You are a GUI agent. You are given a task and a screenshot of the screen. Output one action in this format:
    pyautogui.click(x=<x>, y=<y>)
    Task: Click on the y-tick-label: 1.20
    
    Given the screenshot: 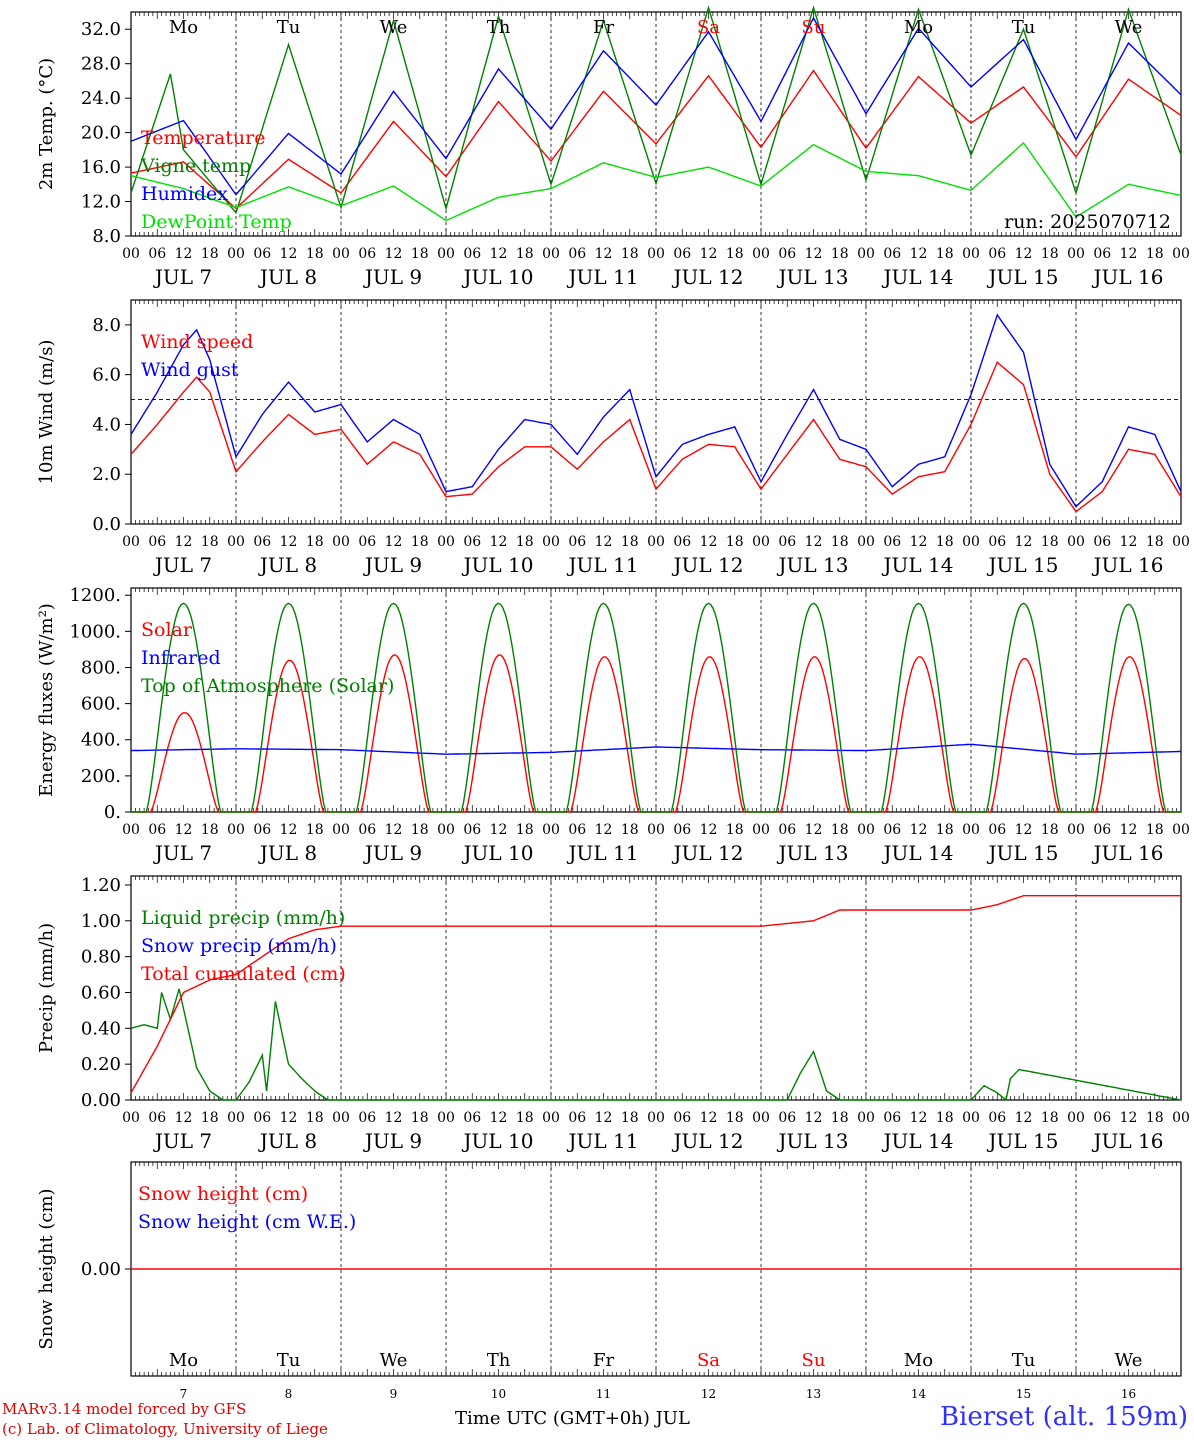 What is the action you would take?
    pyautogui.click(x=101, y=885)
    